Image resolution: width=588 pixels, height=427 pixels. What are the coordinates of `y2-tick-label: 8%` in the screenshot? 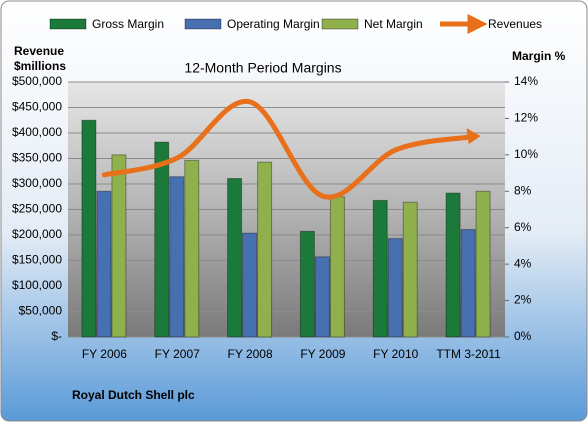 It's located at (523, 190).